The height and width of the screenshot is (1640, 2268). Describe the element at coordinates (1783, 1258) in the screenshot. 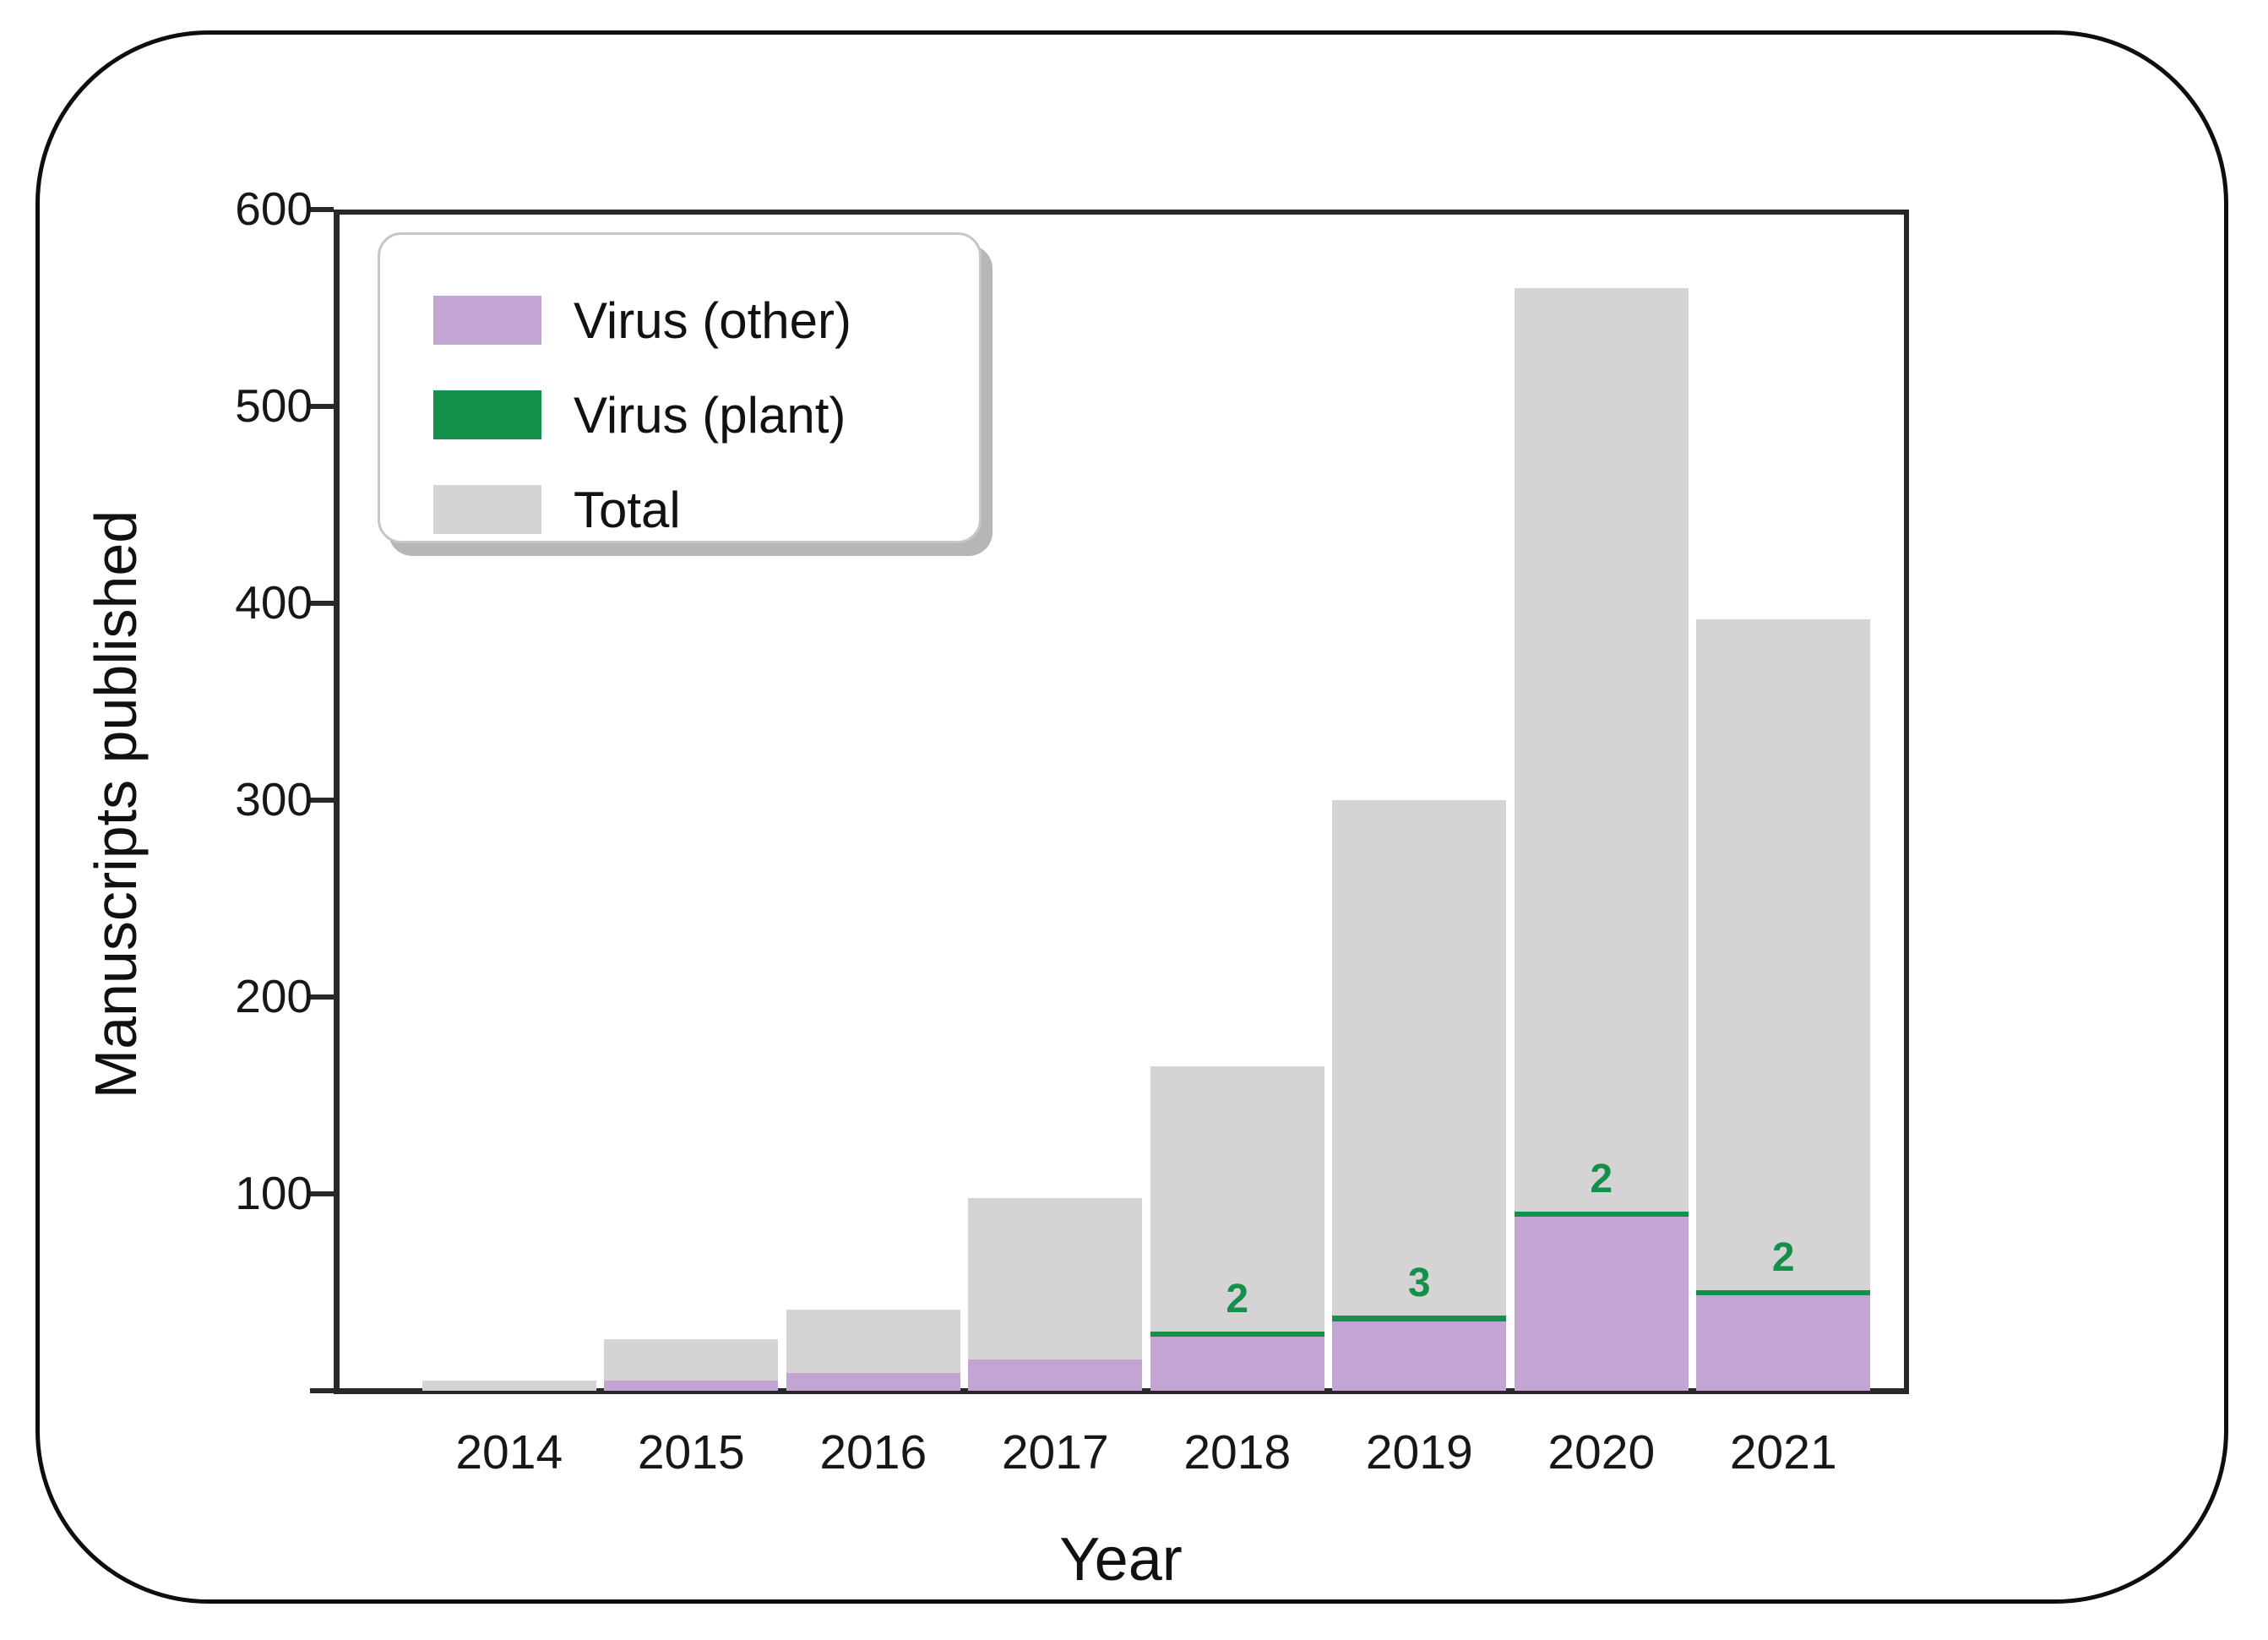

I see `plant-count-label-2021: 2` at that location.